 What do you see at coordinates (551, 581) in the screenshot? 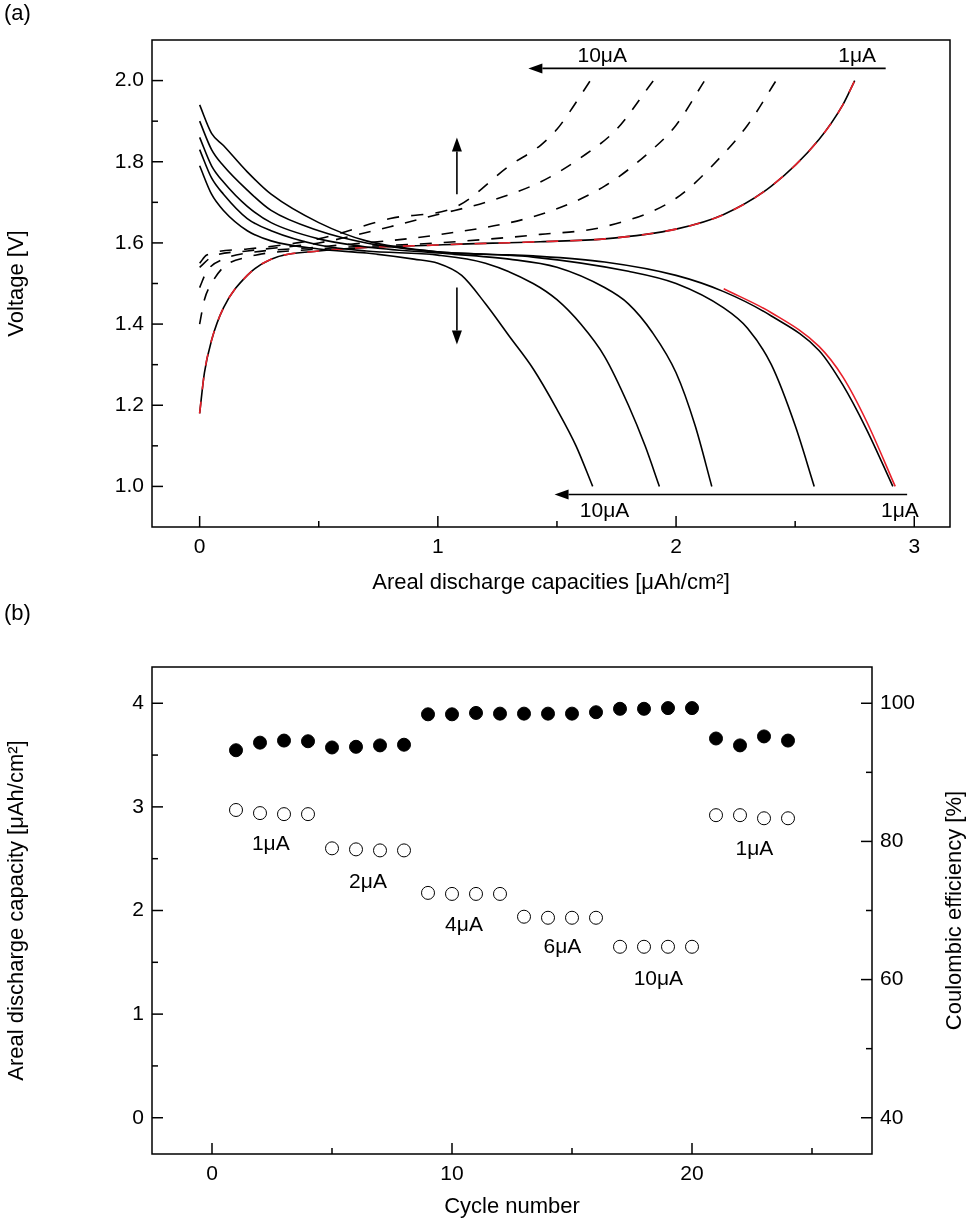
I see `x-axis-title: Areal discharge capacities [μAh/cm²]` at bounding box center [551, 581].